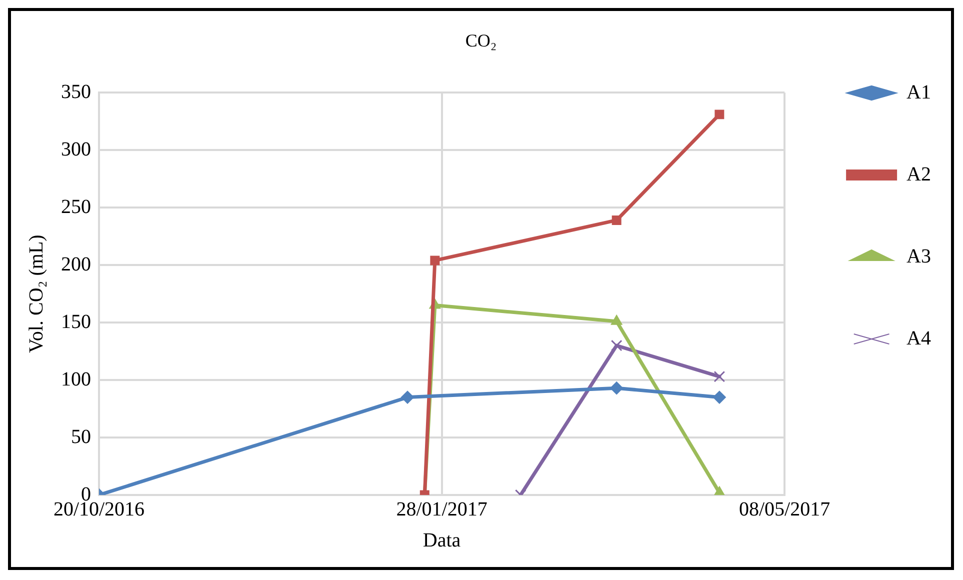 The width and height of the screenshot is (963, 580). What do you see at coordinates (76, 264) in the screenshot?
I see `y-tick-label: 200` at bounding box center [76, 264].